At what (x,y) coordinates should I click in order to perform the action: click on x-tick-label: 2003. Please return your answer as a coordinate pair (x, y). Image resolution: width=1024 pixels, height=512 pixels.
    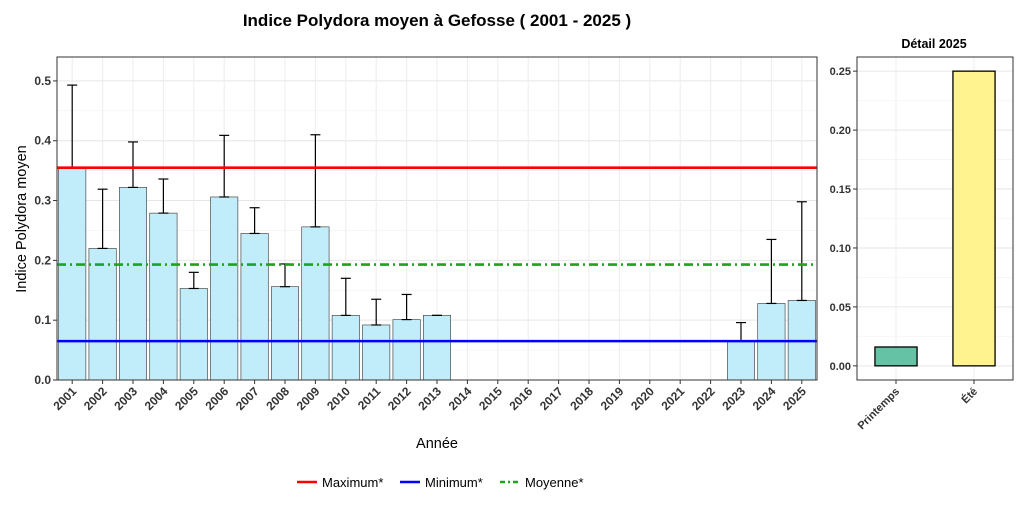
    Looking at the image, I should click on (125, 398).